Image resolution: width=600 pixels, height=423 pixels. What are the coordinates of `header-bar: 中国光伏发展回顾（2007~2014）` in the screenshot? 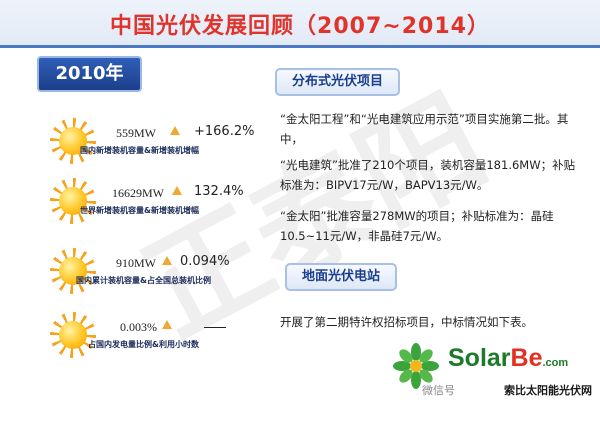 It's located at (300, 24).